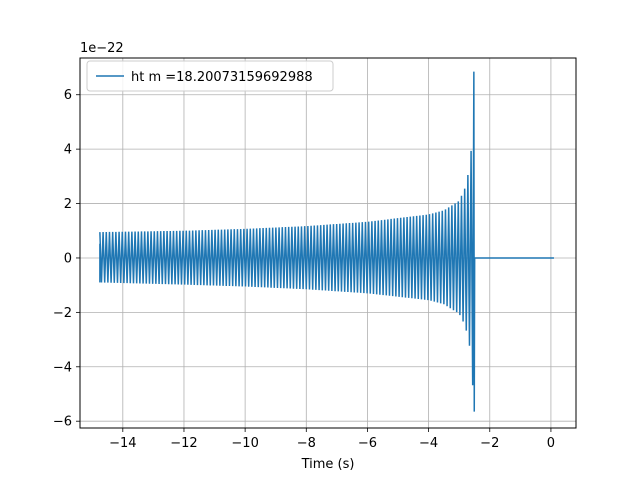 Image resolution: width=640 pixels, height=480 pixels. Describe the element at coordinates (62, 422) in the screenshot. I see `y-tick-label: −6` at that location.